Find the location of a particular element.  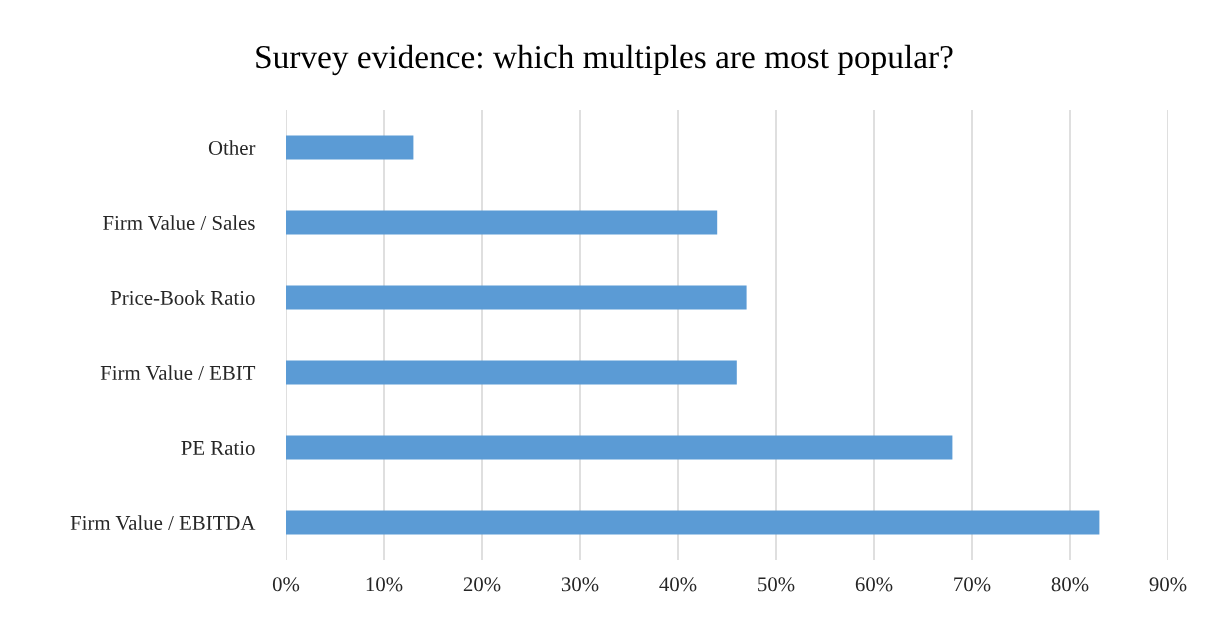

x-tick-label: 20% is located at coordinates (482, 584).